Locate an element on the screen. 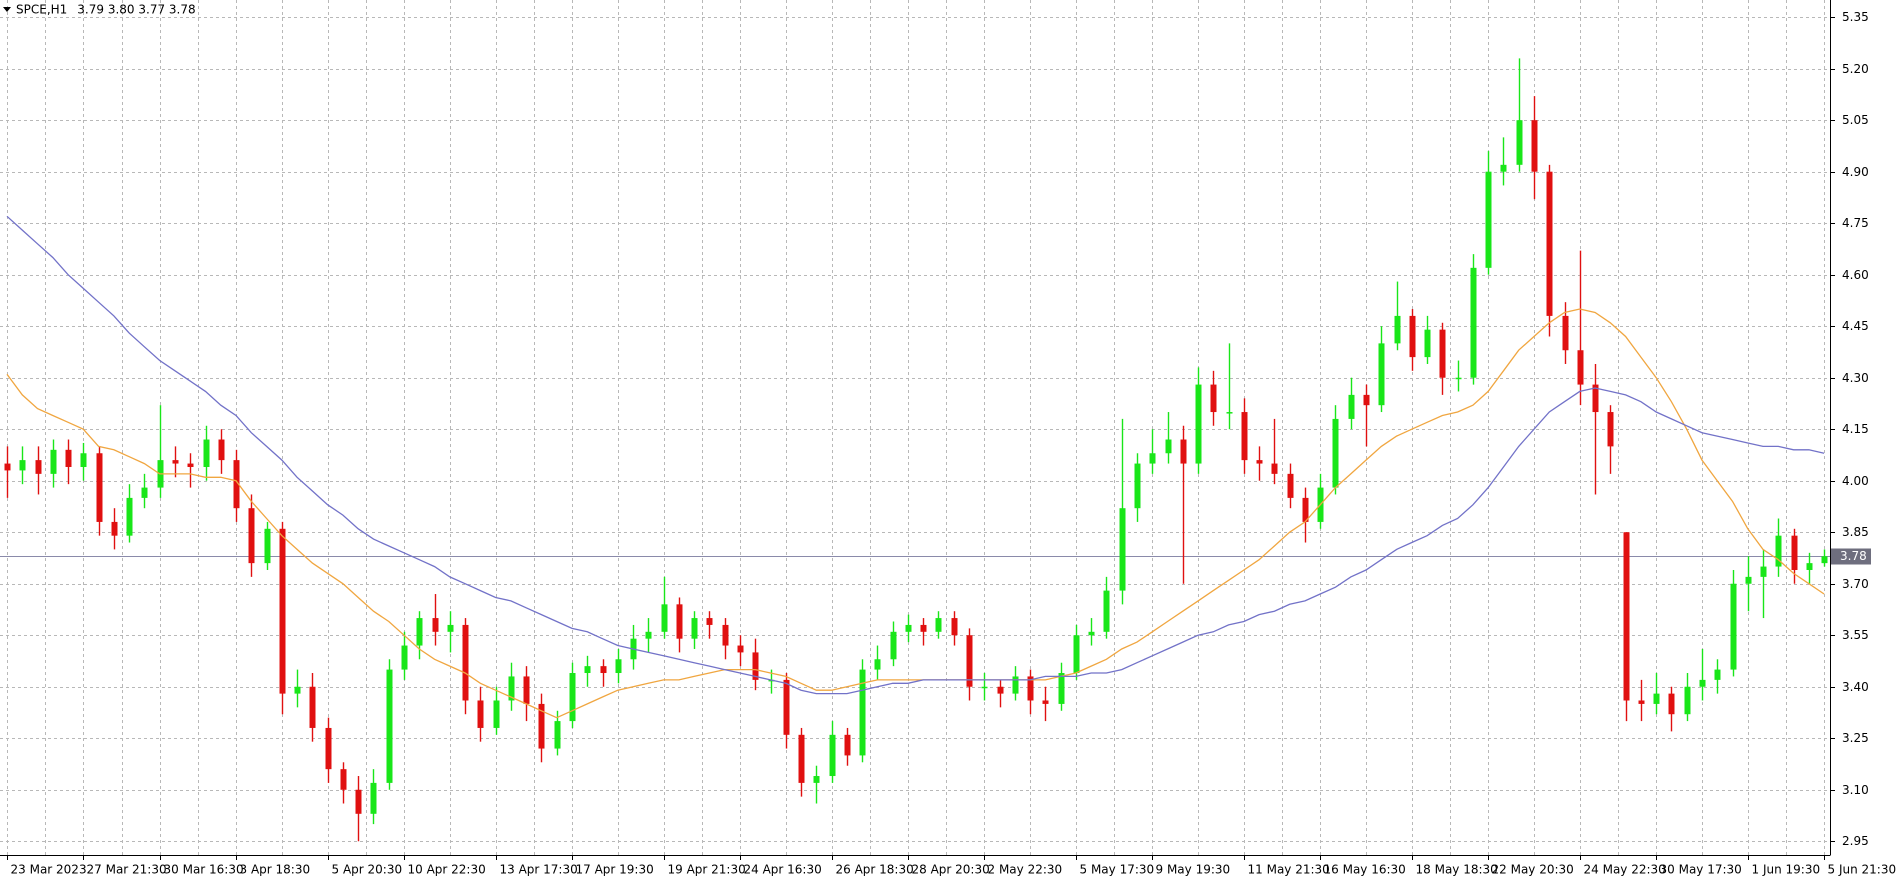 The image size is (1900, 883). y-tick-label: 3.85 is located at coordinates (1855, 532).